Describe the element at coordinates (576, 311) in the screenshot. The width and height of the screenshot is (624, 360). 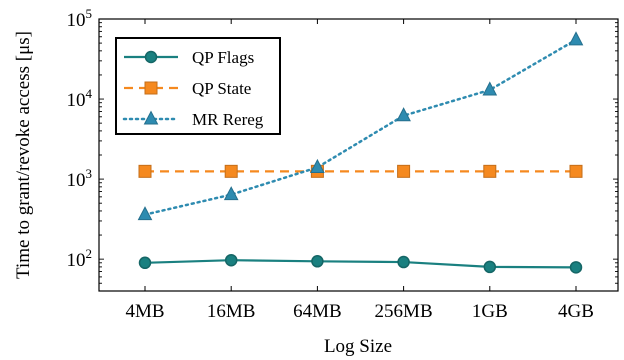
I see `x-tick-label: 4GB` at that location.